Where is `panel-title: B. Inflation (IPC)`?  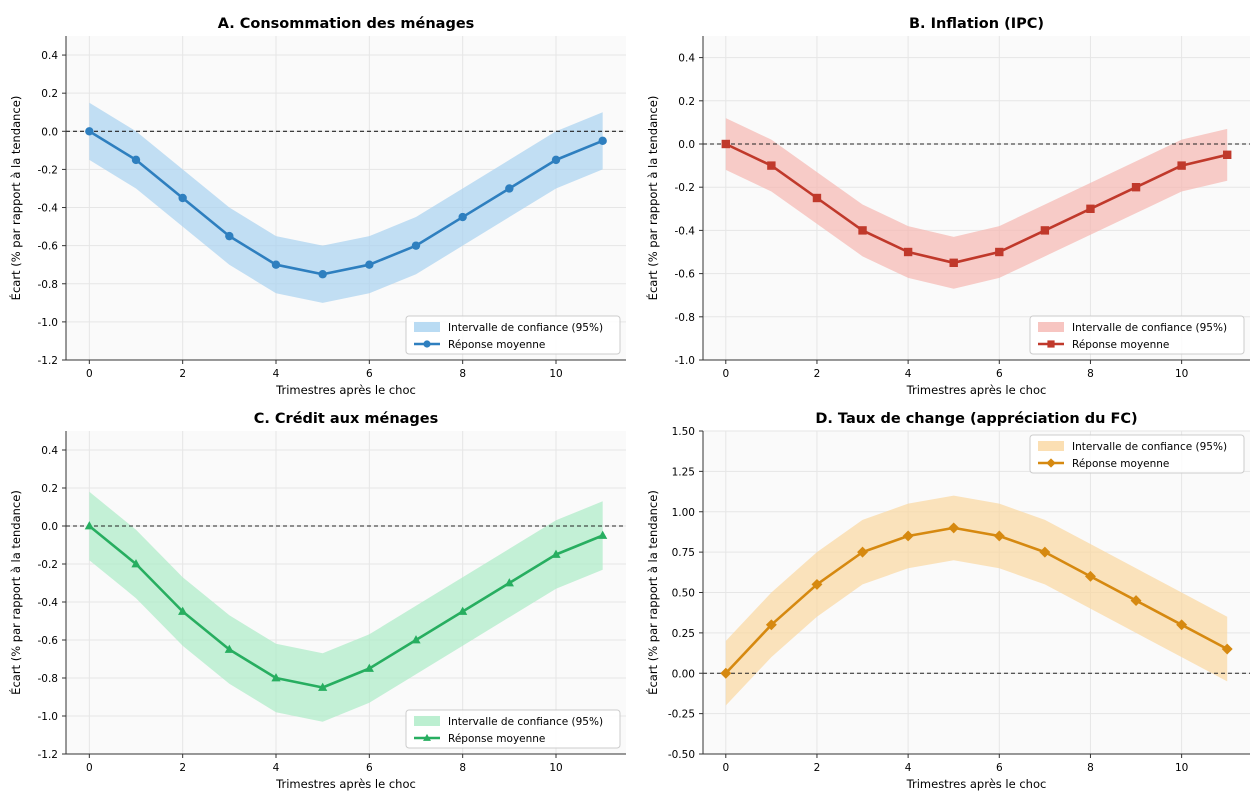 panel-title: B. Inflation (IPC) is located at coordinates (976, 24).